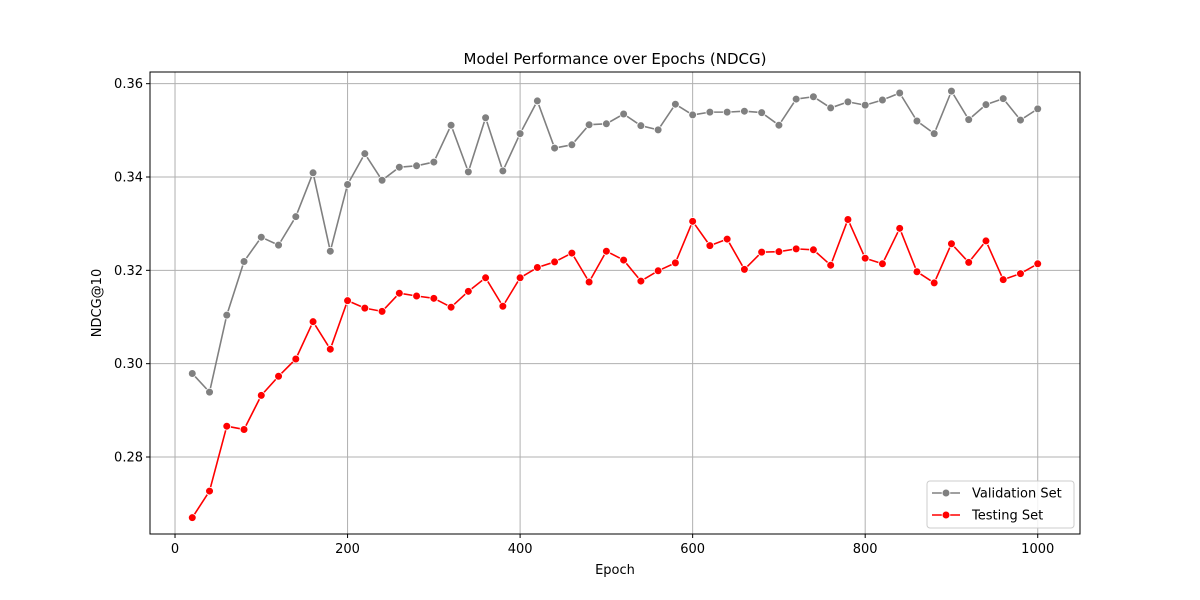 The height and width of the screenshot is (600, 1200). I want to click on x-tick-label: 0, so click(175, 549).